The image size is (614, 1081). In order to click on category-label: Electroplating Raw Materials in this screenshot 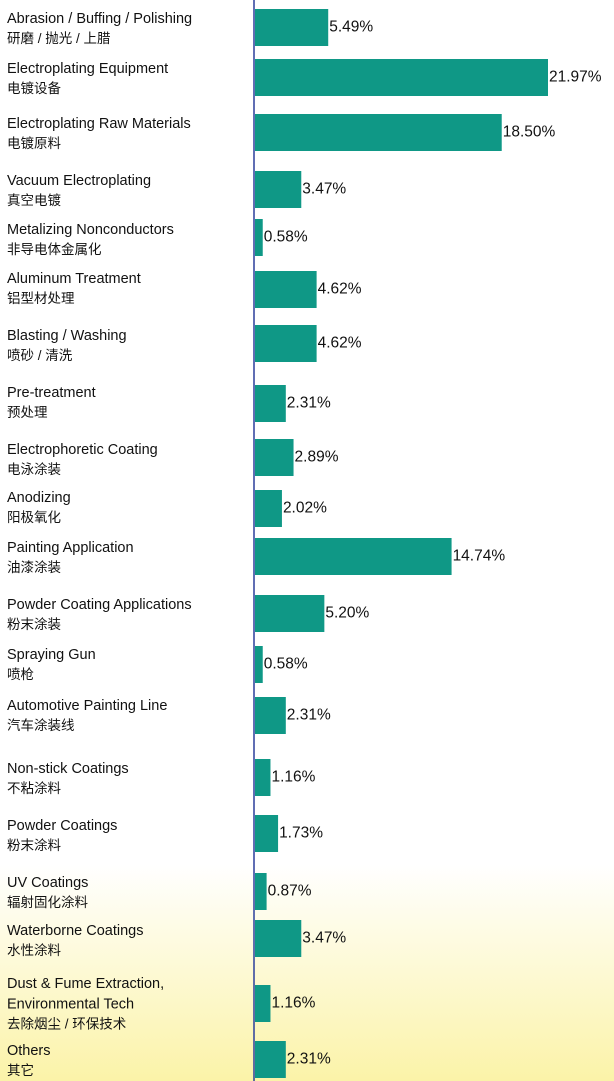, I will do `click(99, 124)`.